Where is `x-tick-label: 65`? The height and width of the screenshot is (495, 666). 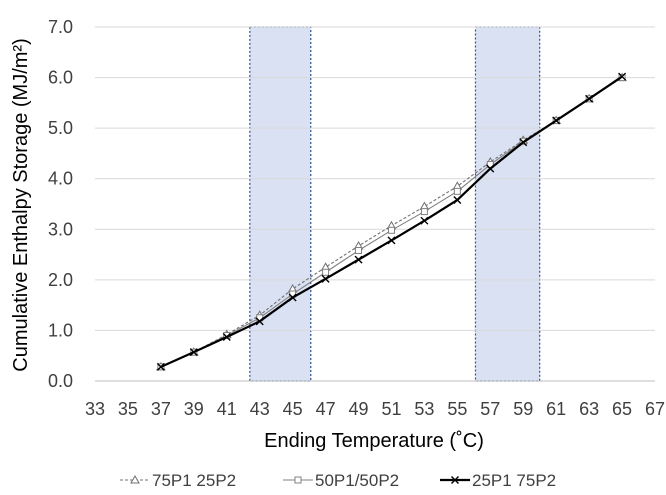
x-tick-label: 65 is located at coordinates (622, 409).